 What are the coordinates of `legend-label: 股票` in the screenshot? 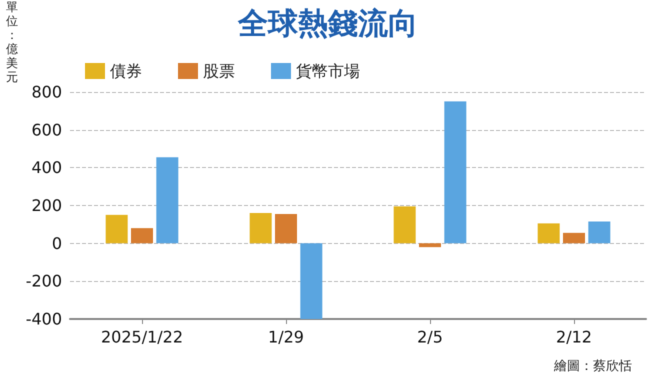 It's located at (219, 71).